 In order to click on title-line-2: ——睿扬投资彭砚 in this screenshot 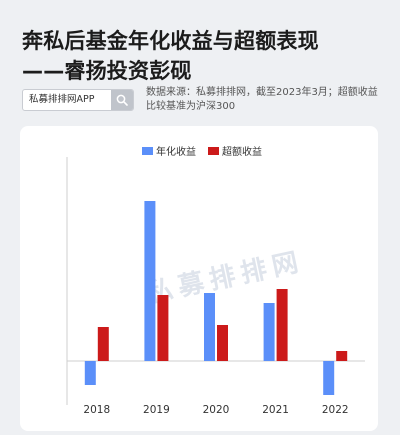, I will do `click(107, 71)`.